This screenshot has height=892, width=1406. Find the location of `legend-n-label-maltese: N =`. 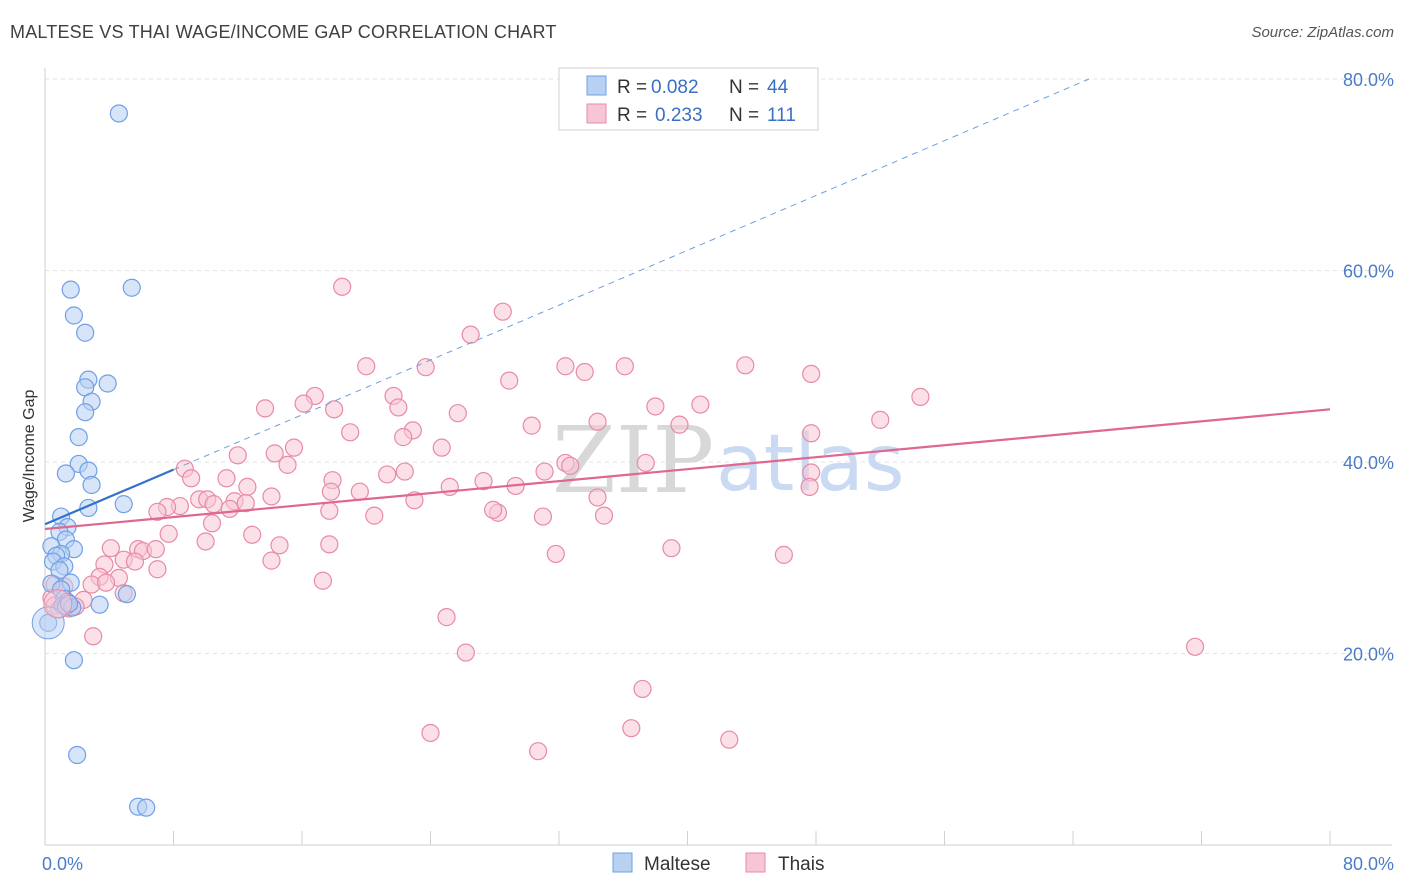

legend-n-label-maltese: N = is located at coordinates (744, 87).